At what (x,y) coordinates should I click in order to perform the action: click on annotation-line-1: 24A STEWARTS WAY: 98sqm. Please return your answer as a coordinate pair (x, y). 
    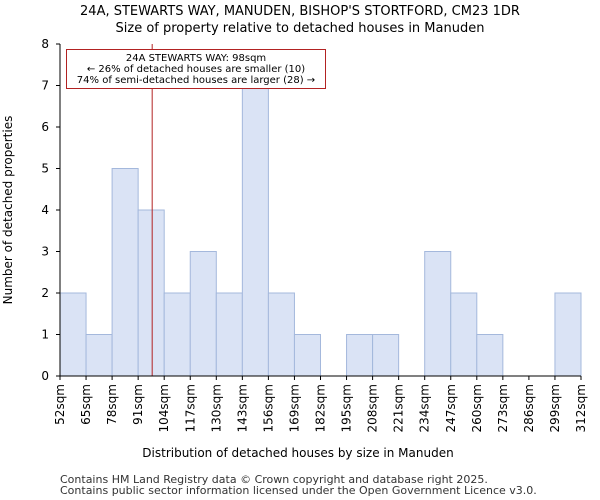
    Looking at the image, I should click on (196, 58).